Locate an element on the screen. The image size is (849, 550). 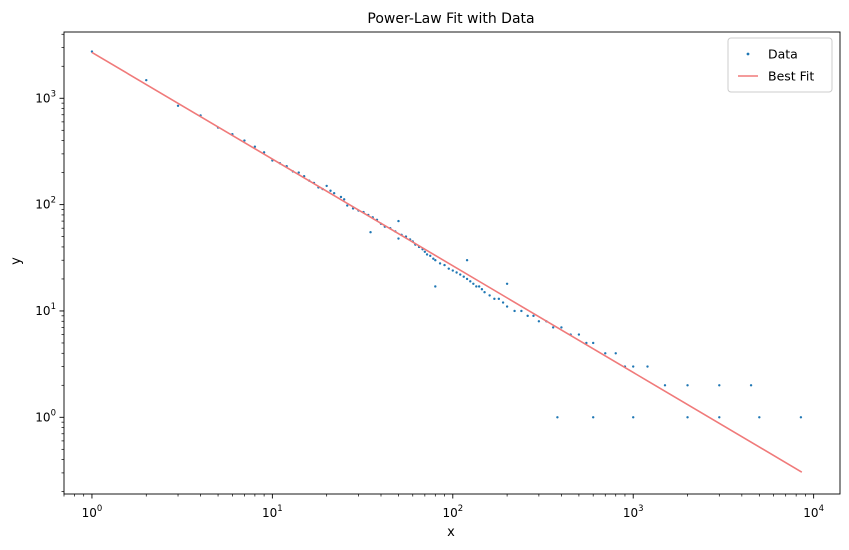
legend-label: Data is located at coordinates (783, 54).